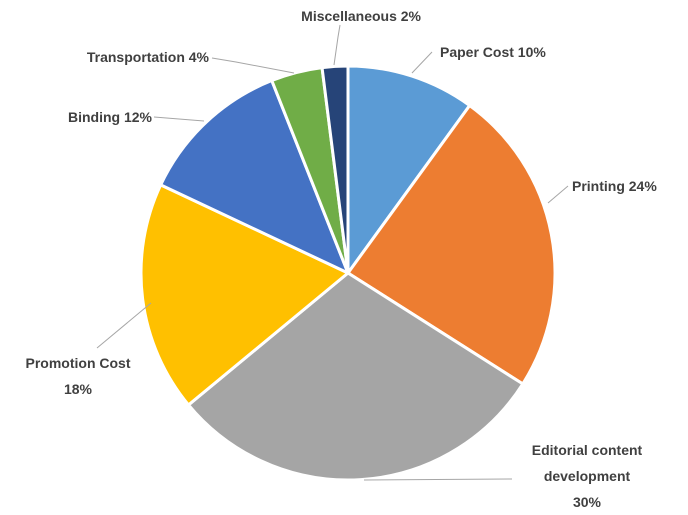 The image size is (688, 515). I want to click on data-label-line: Printing 24%, so click(614, 186).